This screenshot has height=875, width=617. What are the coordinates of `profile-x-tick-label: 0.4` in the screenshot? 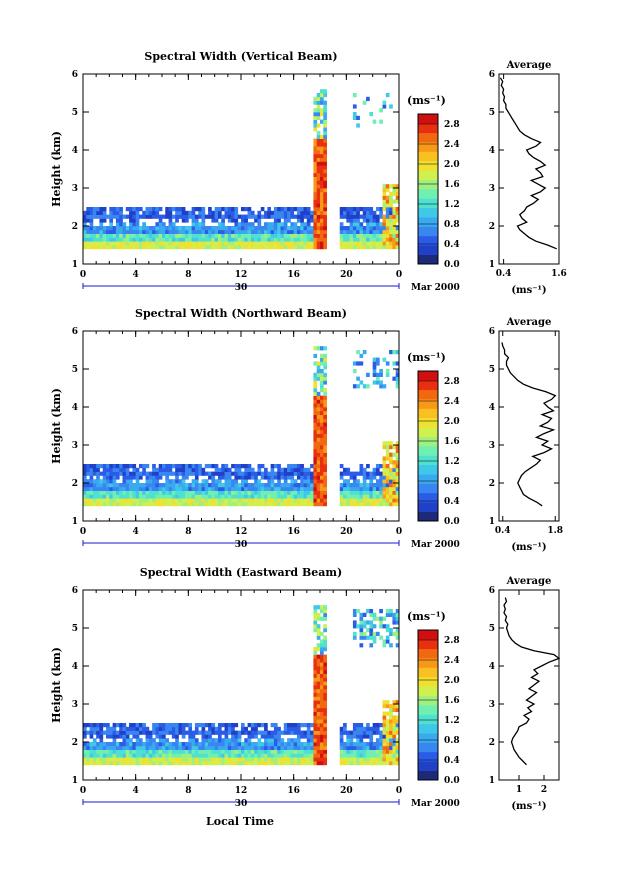 It's located at (503, 531).